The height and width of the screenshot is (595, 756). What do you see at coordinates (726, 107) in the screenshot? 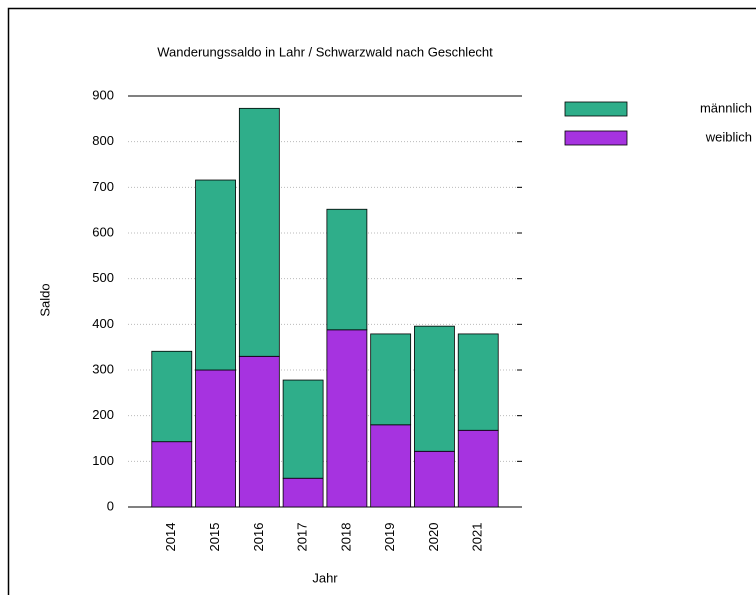
I see `legend-label: männlich` at bounding box center [726, 107].